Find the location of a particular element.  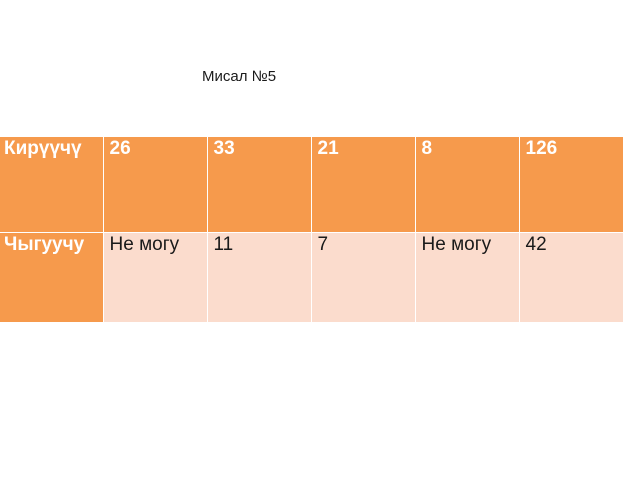

table-cell: 21 is located at coordinates (363, 185).